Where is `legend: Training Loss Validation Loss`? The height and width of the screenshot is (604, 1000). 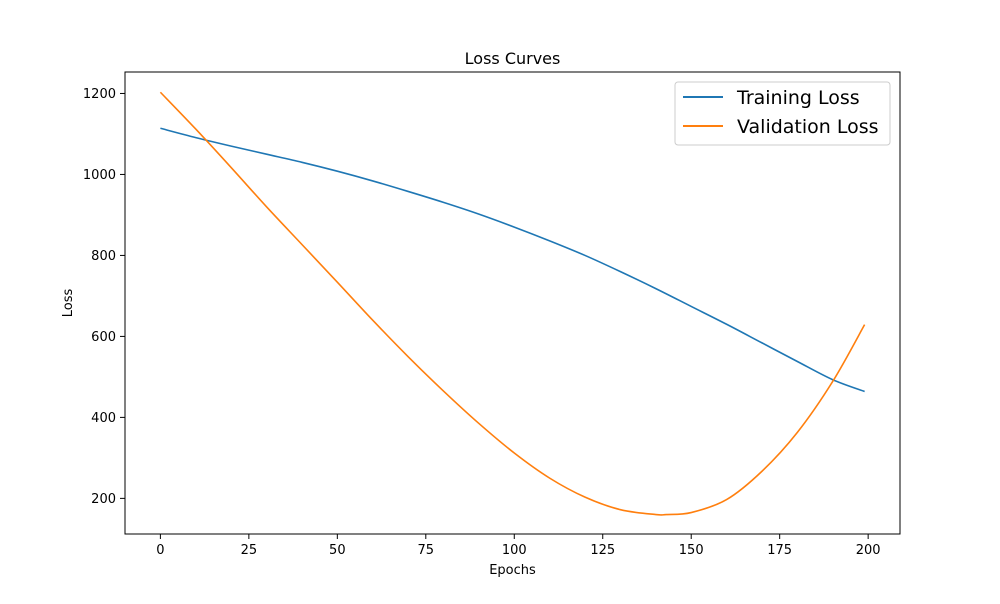
legend: Training Loss Validation Loss is located at coordinates (782, 113).